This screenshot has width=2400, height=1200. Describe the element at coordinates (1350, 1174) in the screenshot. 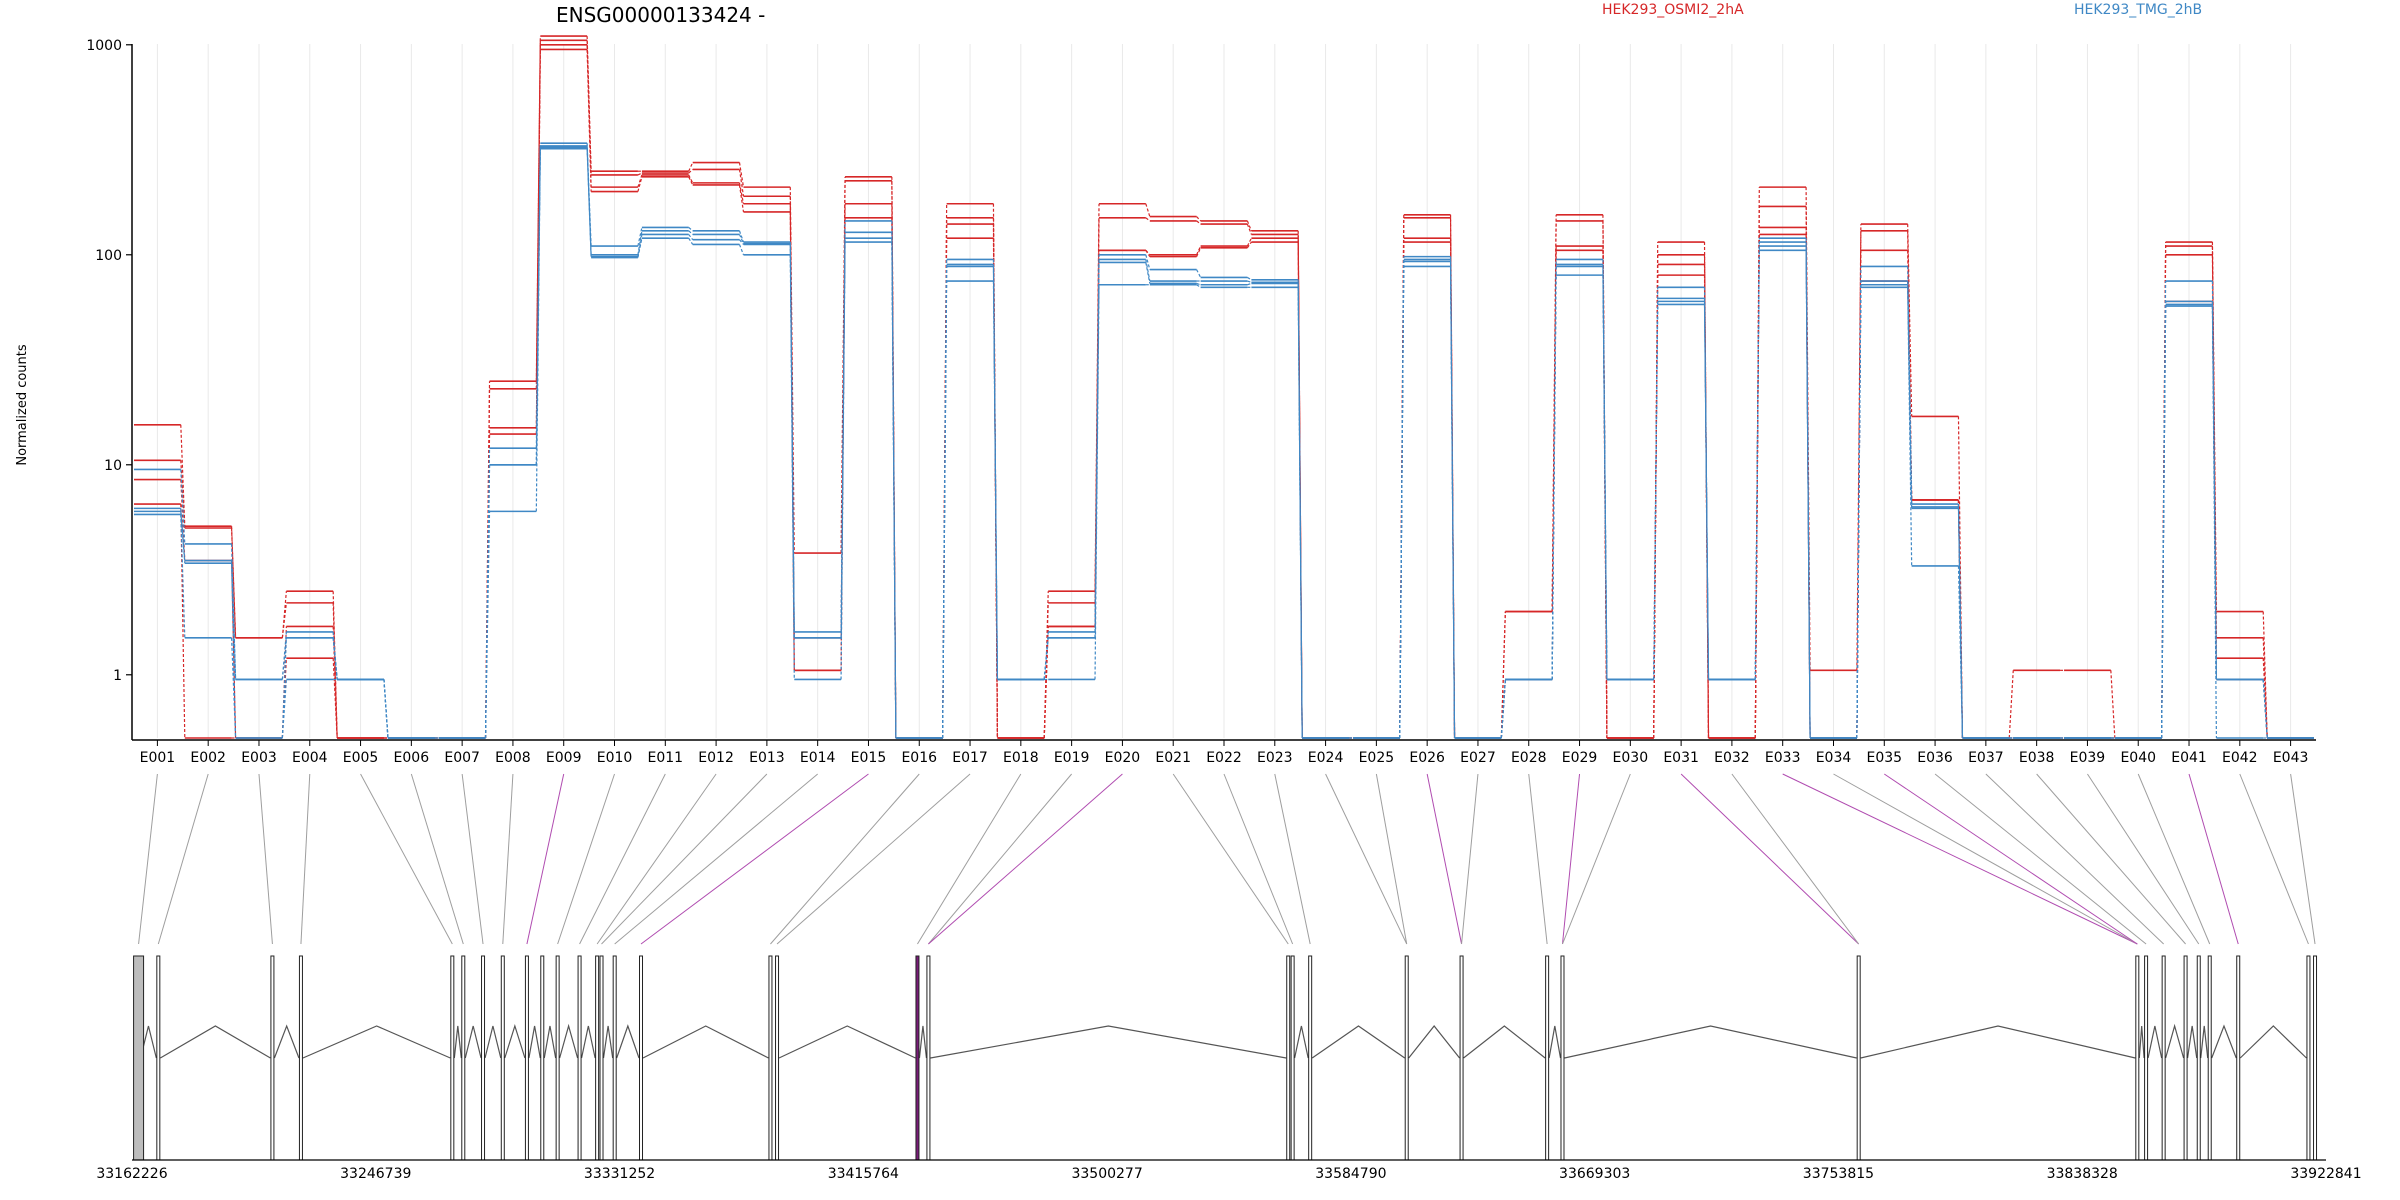

I see `genomic-tick-label: 33584790` at that location.